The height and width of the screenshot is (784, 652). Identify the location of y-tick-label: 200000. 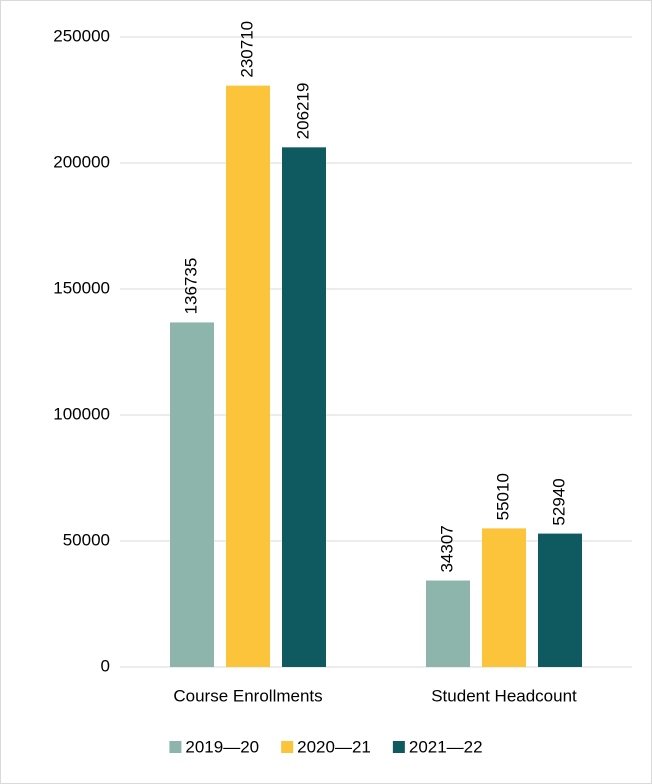
(81, 161).